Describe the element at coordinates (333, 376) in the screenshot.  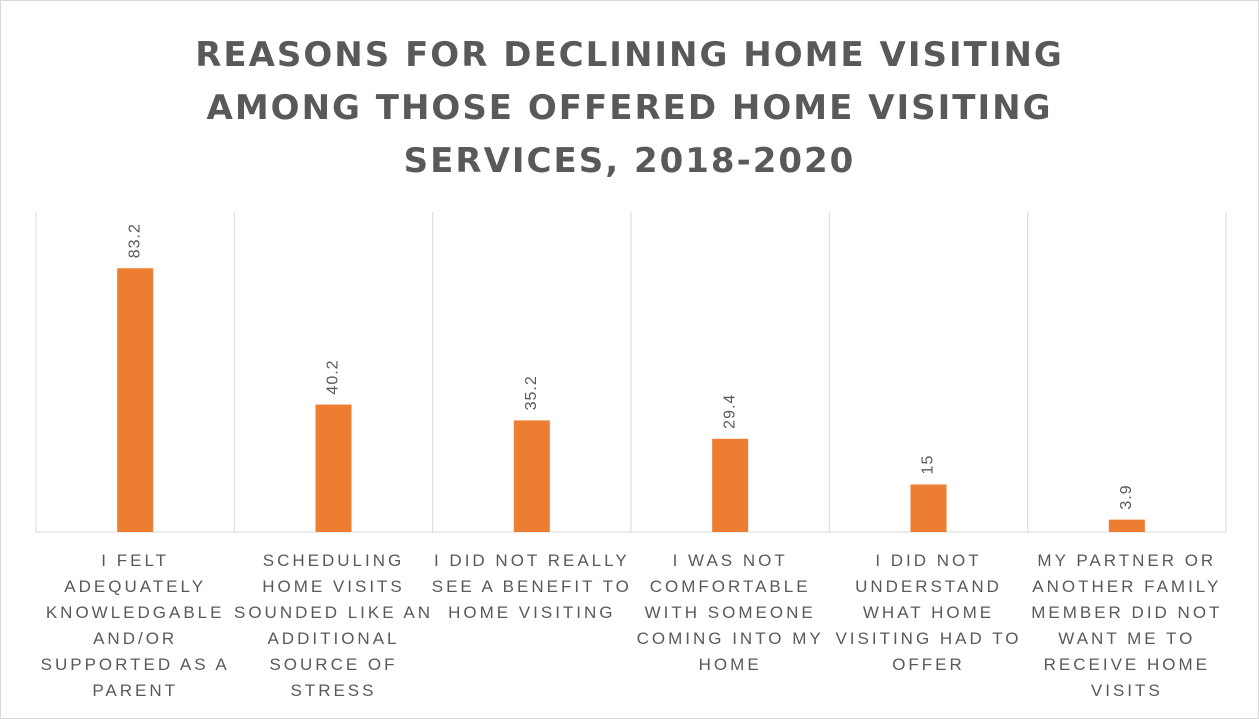
I see `value-label: 40.2` at that location.